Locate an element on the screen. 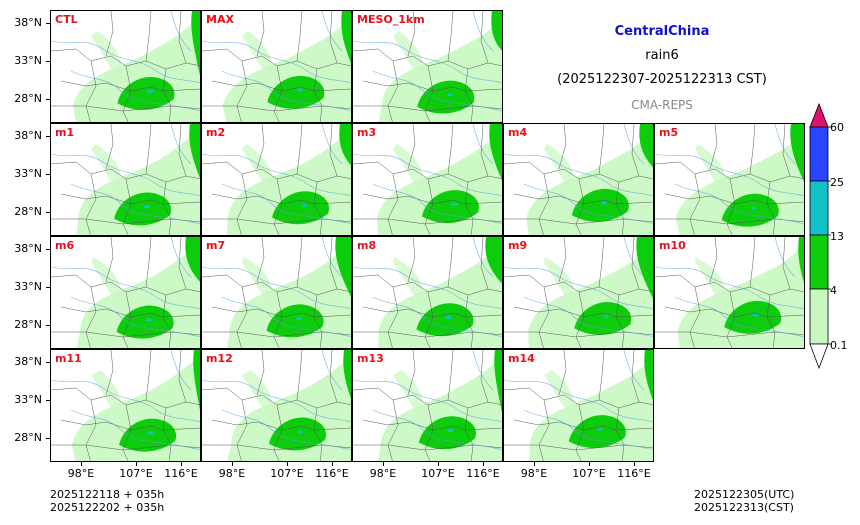 Image resolution: width=860 pixels, height=525 pixels. region-title: CentralChina is located at coordinates (662, 31).